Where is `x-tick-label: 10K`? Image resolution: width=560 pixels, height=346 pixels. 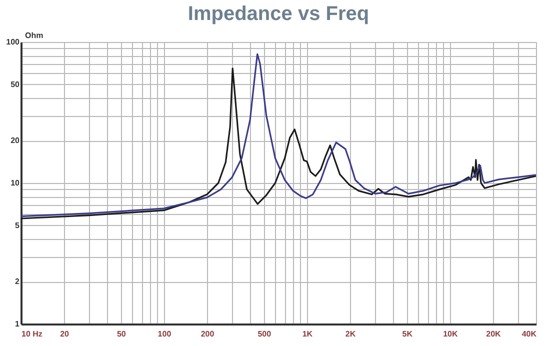
x-tick-label: 10K is located at coordinates (450, 334).